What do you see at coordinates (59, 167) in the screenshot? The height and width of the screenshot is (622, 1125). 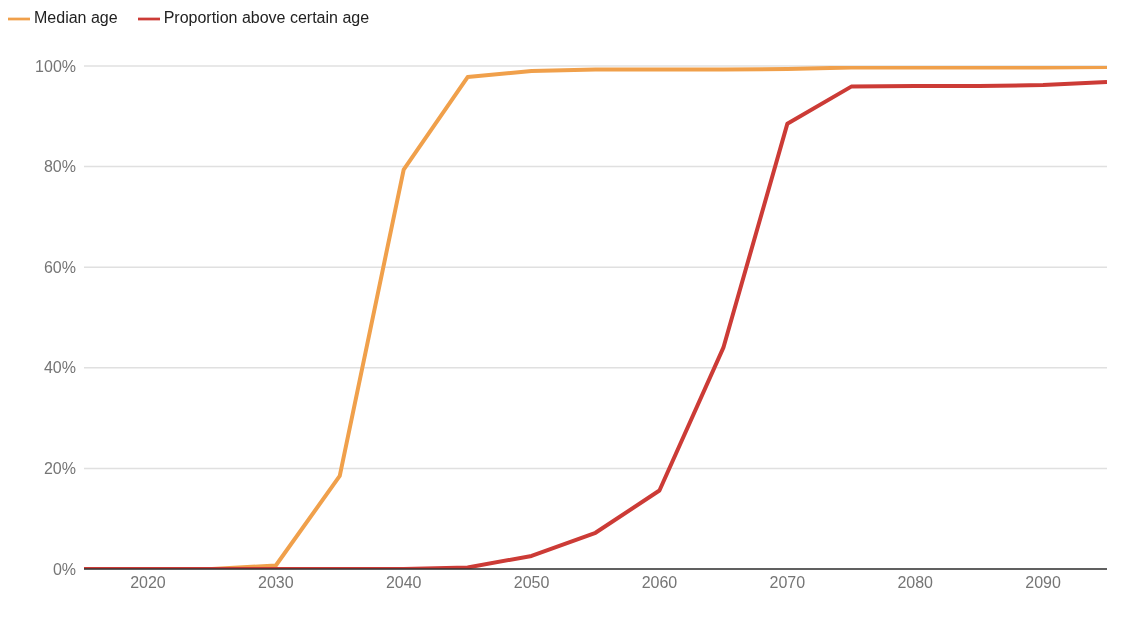 I see `y-tick-label: 80%` at bounding box center [59, 167].